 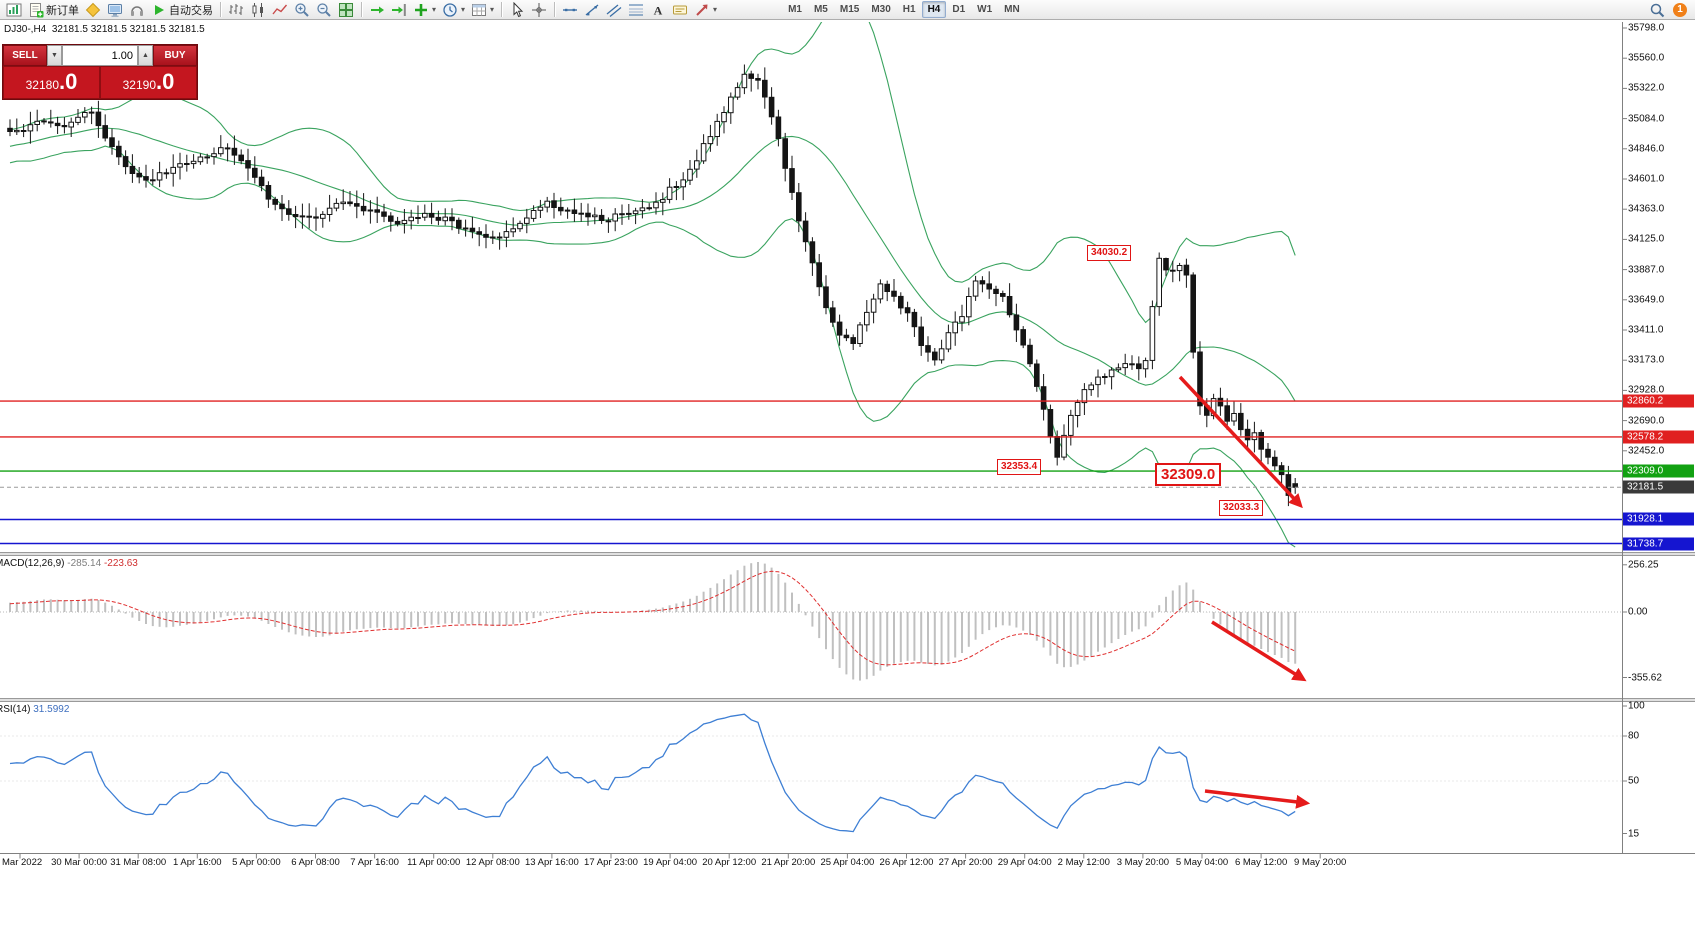 What do you see at coordinates (1646, 270) in the screenshot?
I see `price-scale-value: 33887.0` at bounding box center [1646, 270].